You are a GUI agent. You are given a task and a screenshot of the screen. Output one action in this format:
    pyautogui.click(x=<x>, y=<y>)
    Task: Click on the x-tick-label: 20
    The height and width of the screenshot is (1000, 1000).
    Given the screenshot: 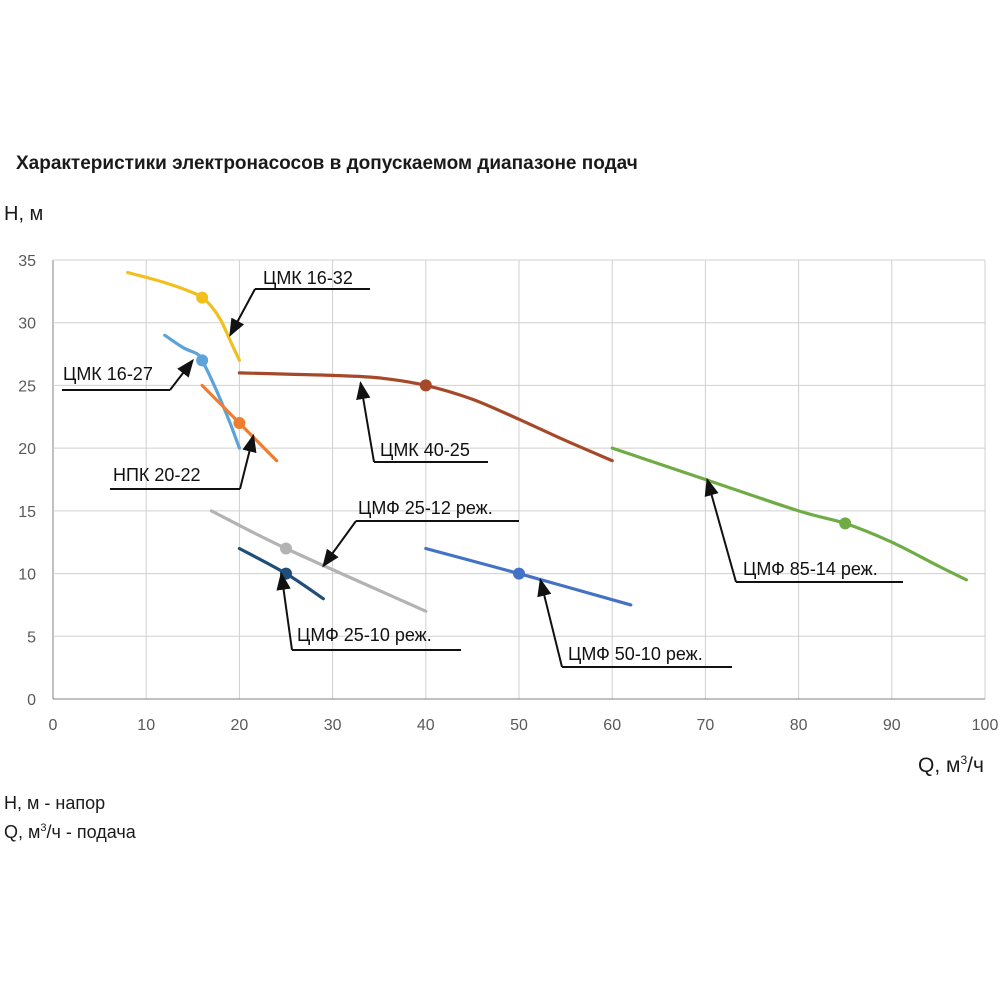 What is the action you would take?
    pyautogui.click(x=240, y=725)
    